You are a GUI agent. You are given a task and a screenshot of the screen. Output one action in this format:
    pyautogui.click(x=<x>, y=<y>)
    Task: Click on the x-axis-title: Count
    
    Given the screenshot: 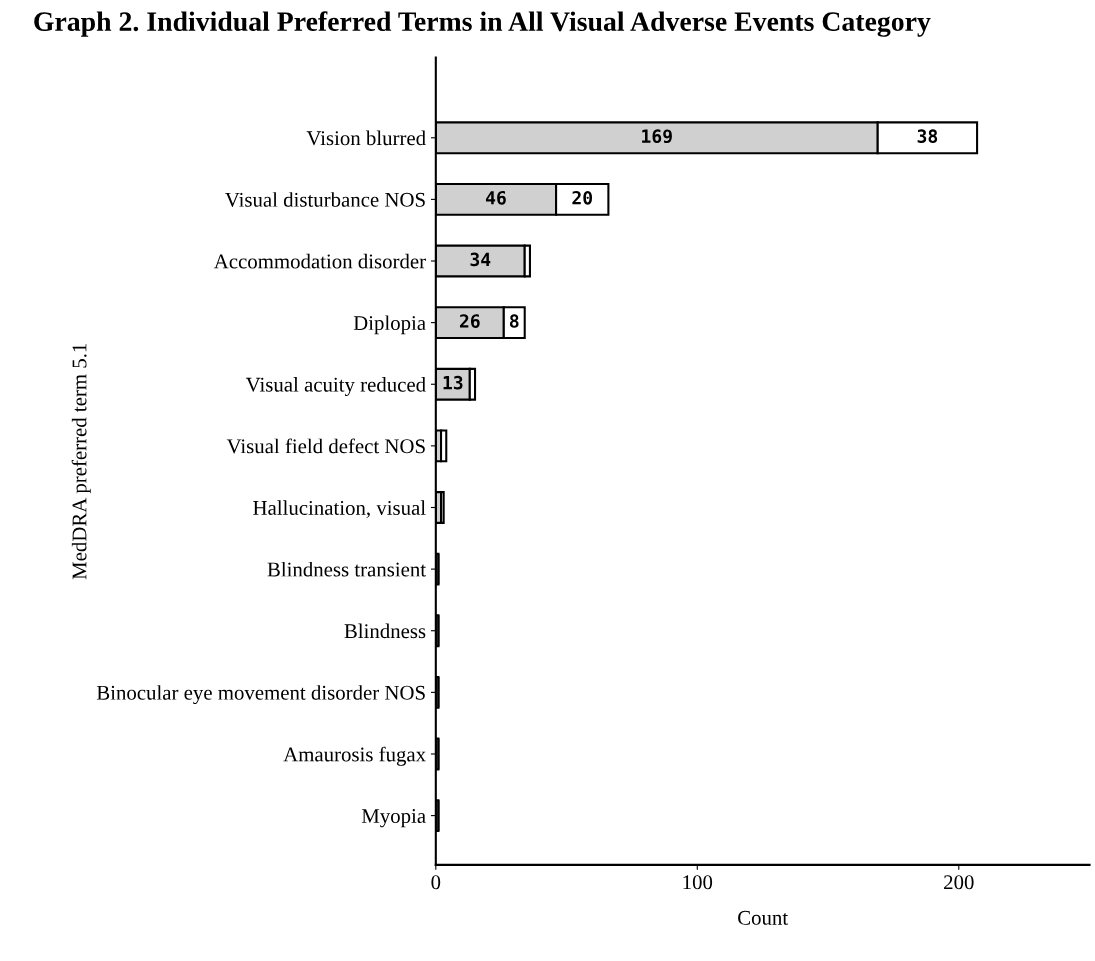 What is the action you would take?
    pyautogui.click(x=763, y=917)
    